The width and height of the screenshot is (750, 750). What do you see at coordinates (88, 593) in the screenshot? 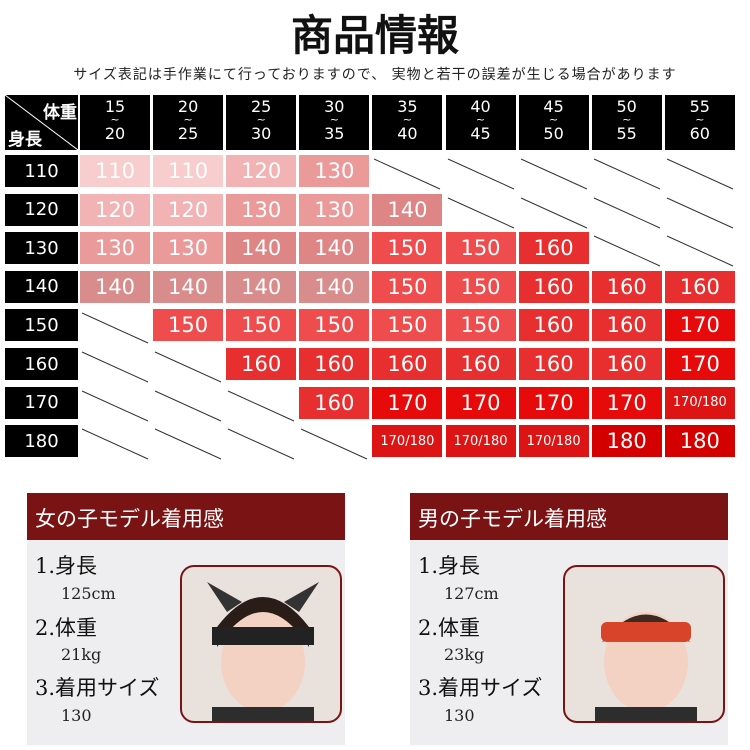
I see `spec-value: 125cm` at bounding box center [88, 593].